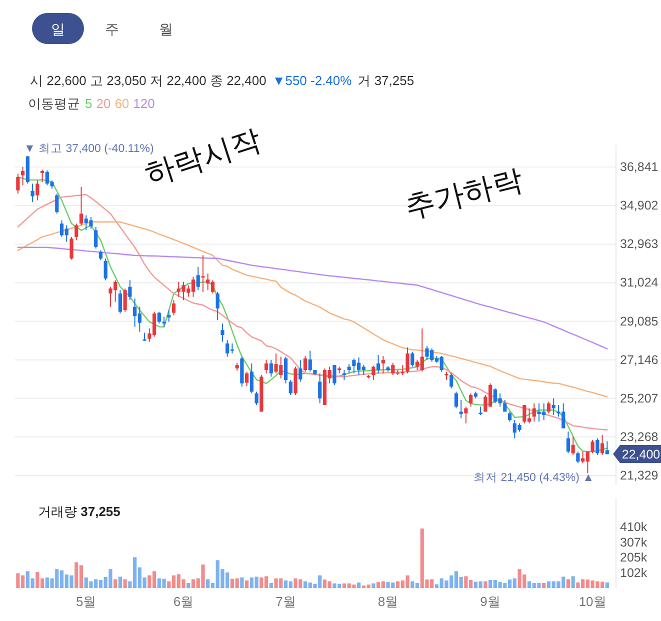 The height and width of the screenshot is (621, 661). I want to click on text: 120, so click(144, 103).